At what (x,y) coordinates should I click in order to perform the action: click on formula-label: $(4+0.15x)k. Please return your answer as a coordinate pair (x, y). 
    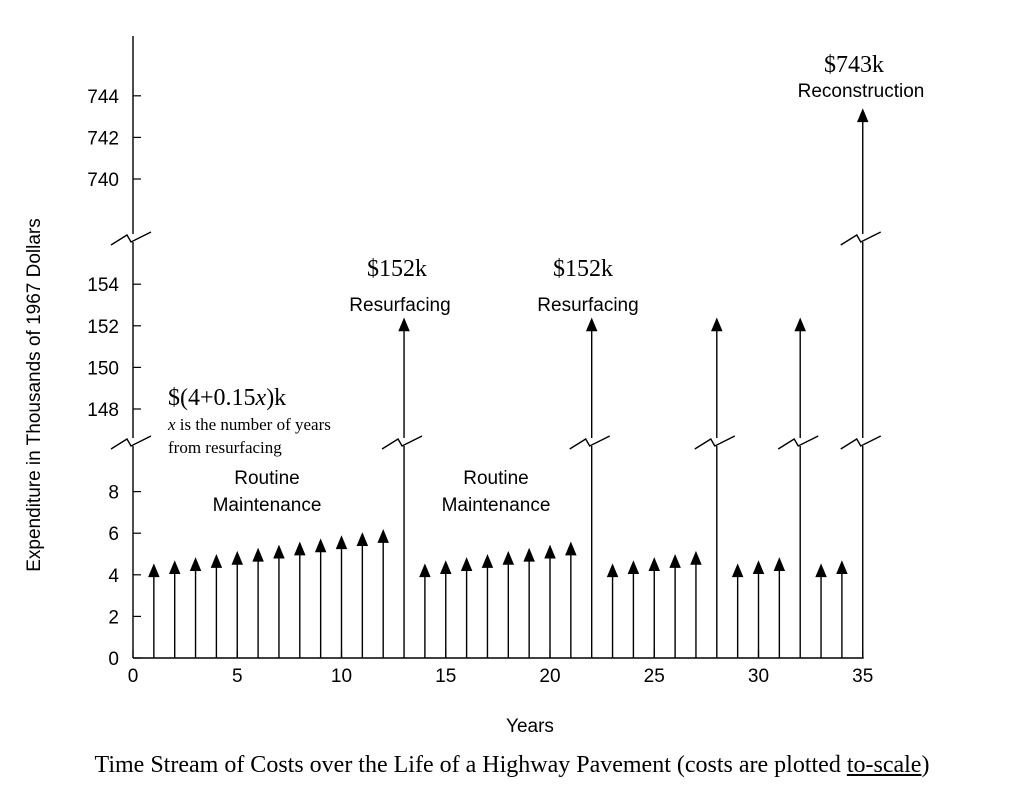
    Looking at the image, I should click on (227, 398).